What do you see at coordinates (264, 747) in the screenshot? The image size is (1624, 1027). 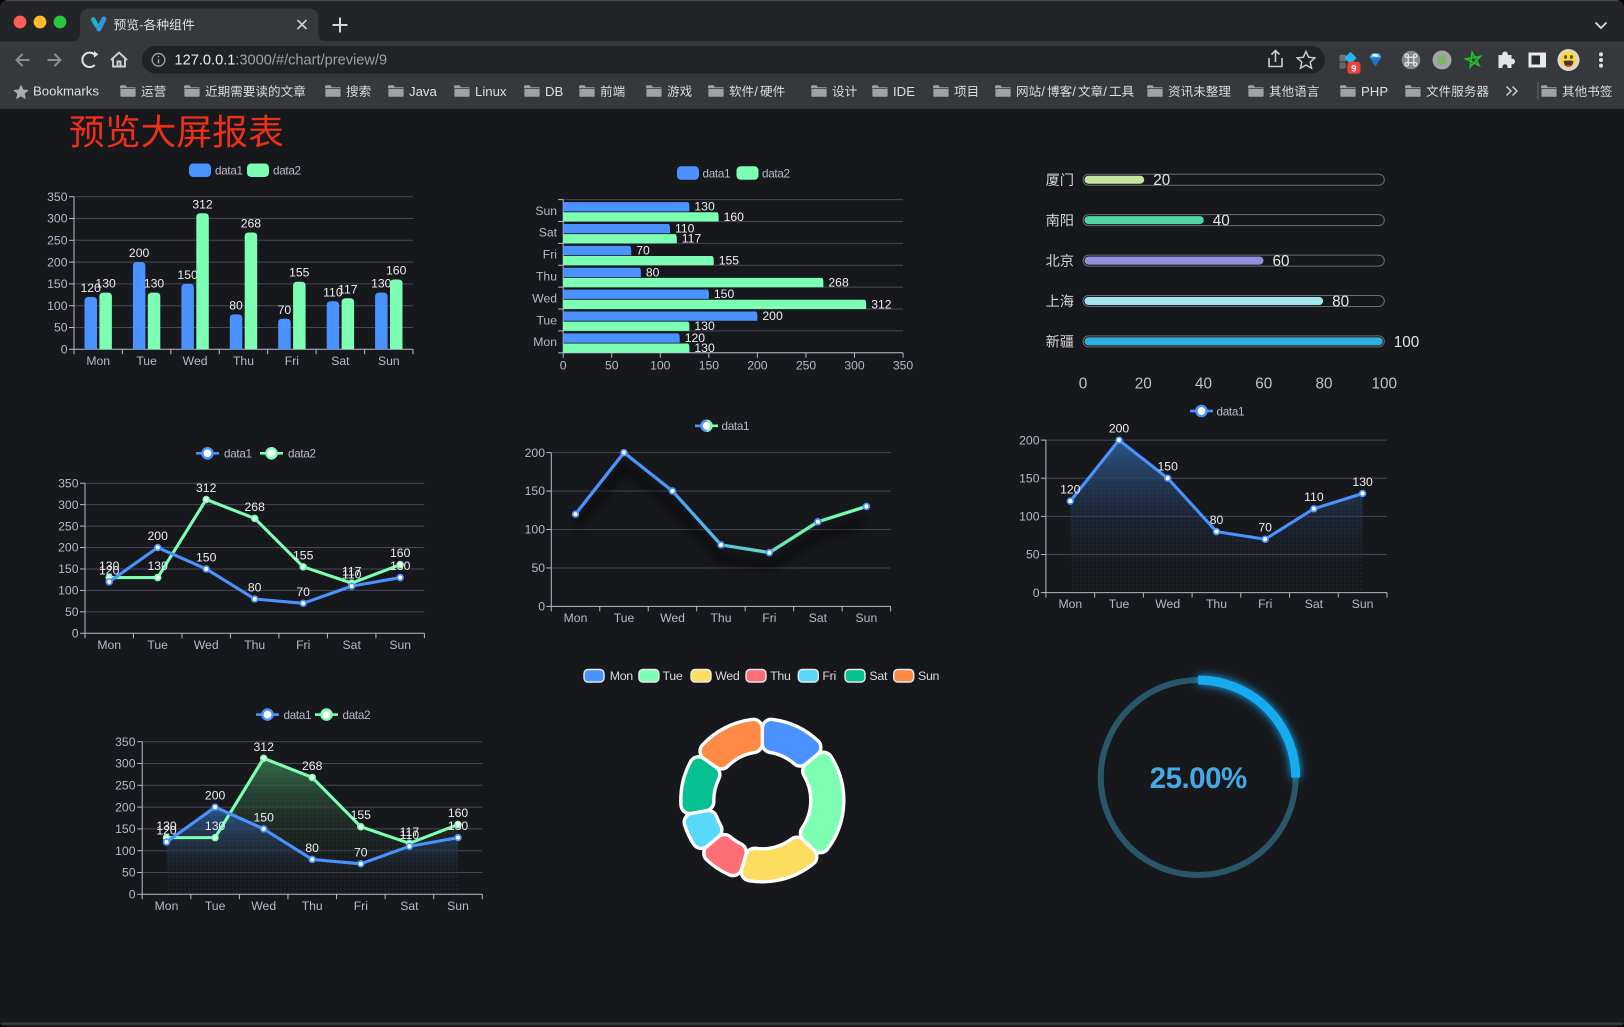 I see `svg-text: 312` at bounding box center [264, 747].